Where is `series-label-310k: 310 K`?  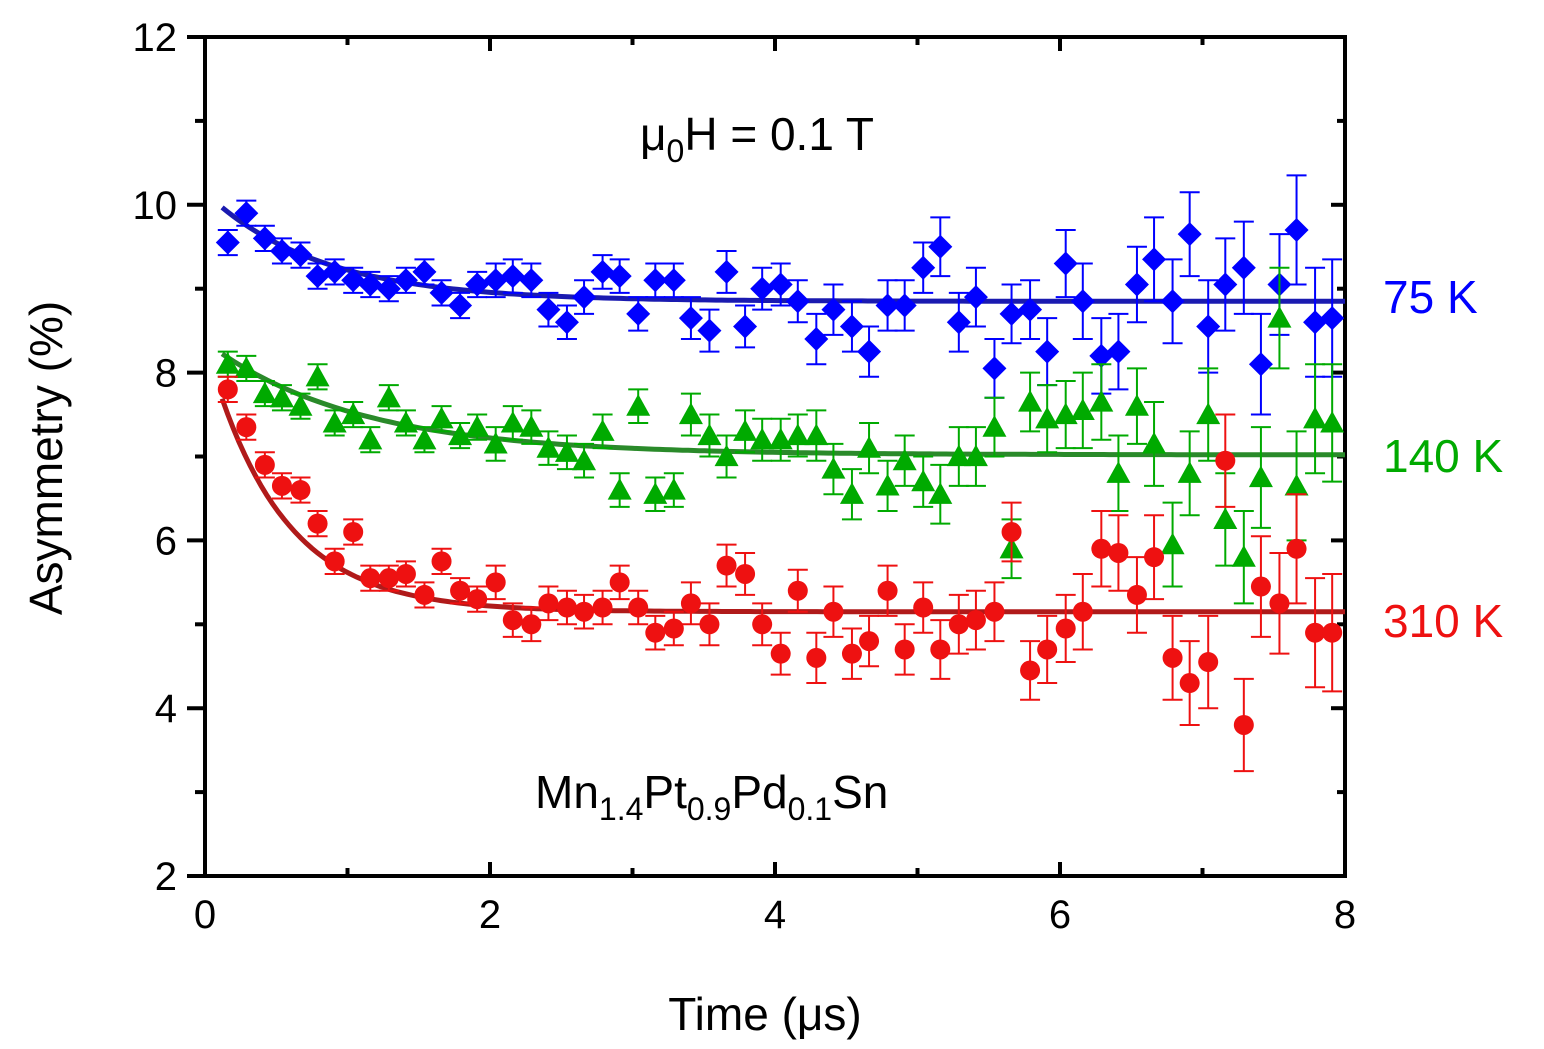
series-label-310k: 310 K is located at coordinates (1443, 621).